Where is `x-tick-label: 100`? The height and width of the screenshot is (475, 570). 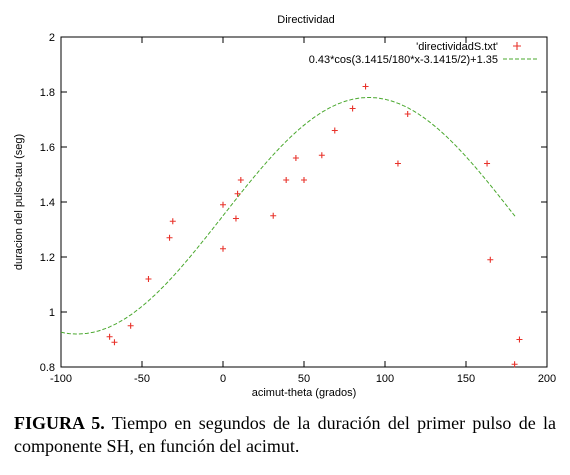 x-tick-label: 100 is located at coordinates (385, 379).